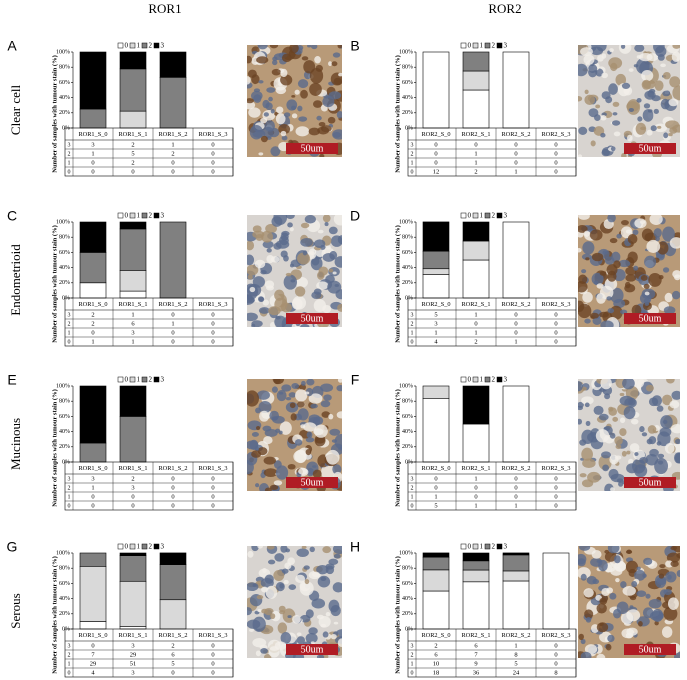 The width and height of the screenshot is (687, 680). I want to click on table-cell: 3, so click(132, 332).